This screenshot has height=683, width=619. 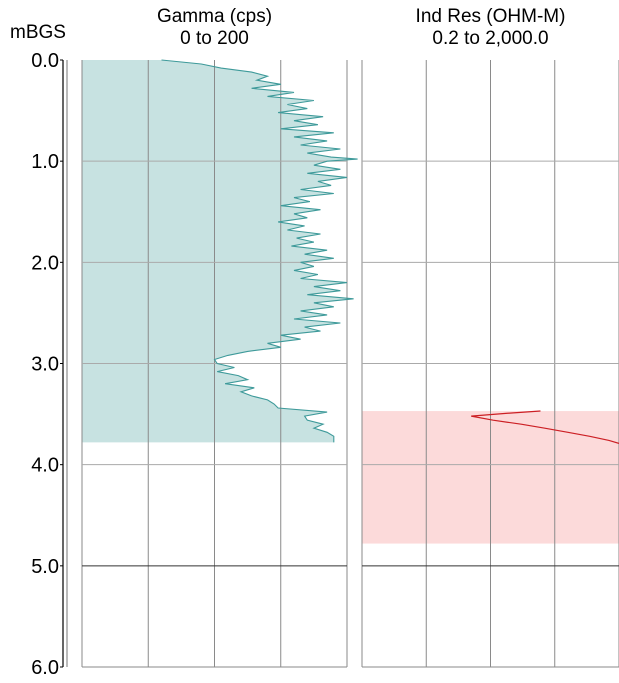 What do you see at coordinates (490, 16) in the screenshot?
I see `resistivity-track-title: Ind Res (OHM-M)` at bounding box center [490, 16].